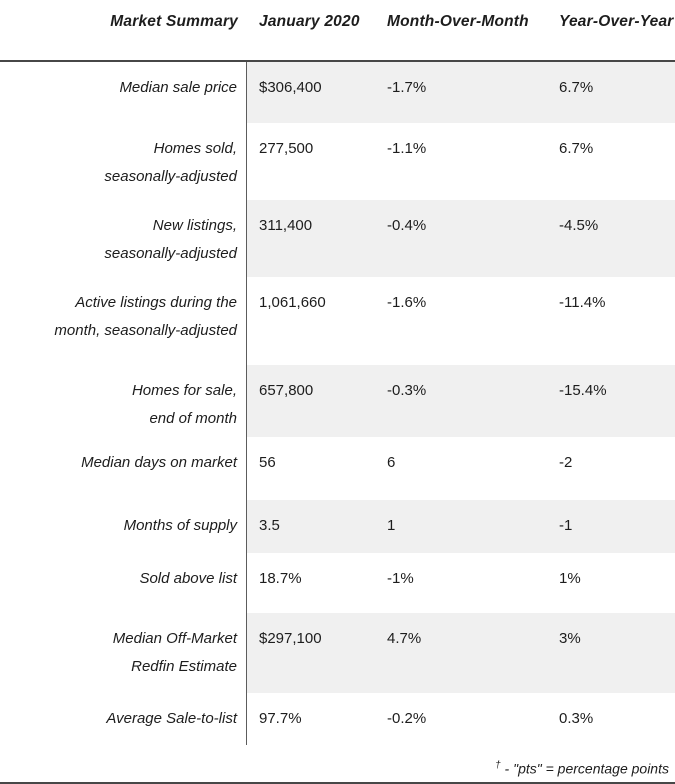 This screenshot has width=675, height=784. Describe the element at coordinates (171, 718) in the screenshot. I see `row-label-line1: Average Sale-to-list` at that location.